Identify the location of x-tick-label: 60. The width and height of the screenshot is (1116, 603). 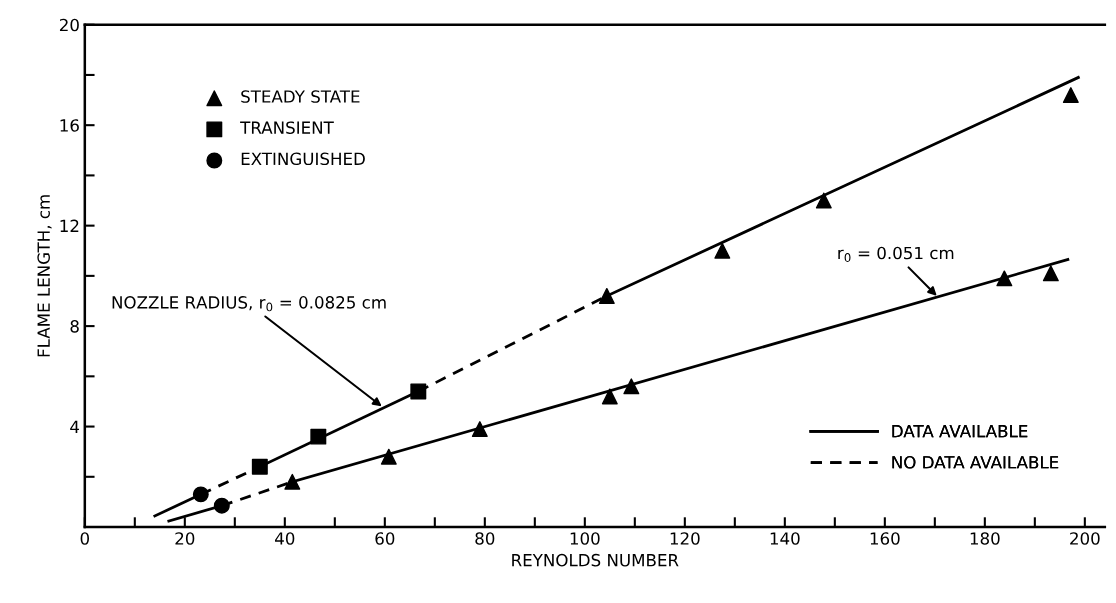
(385, 538).